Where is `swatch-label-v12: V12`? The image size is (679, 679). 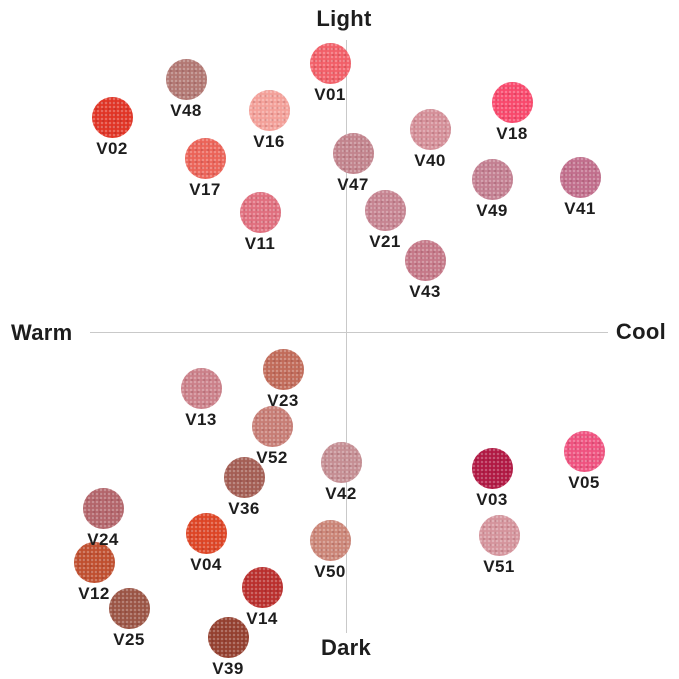
swatch-label-v12: V12 is located at coordinates (94, 593).